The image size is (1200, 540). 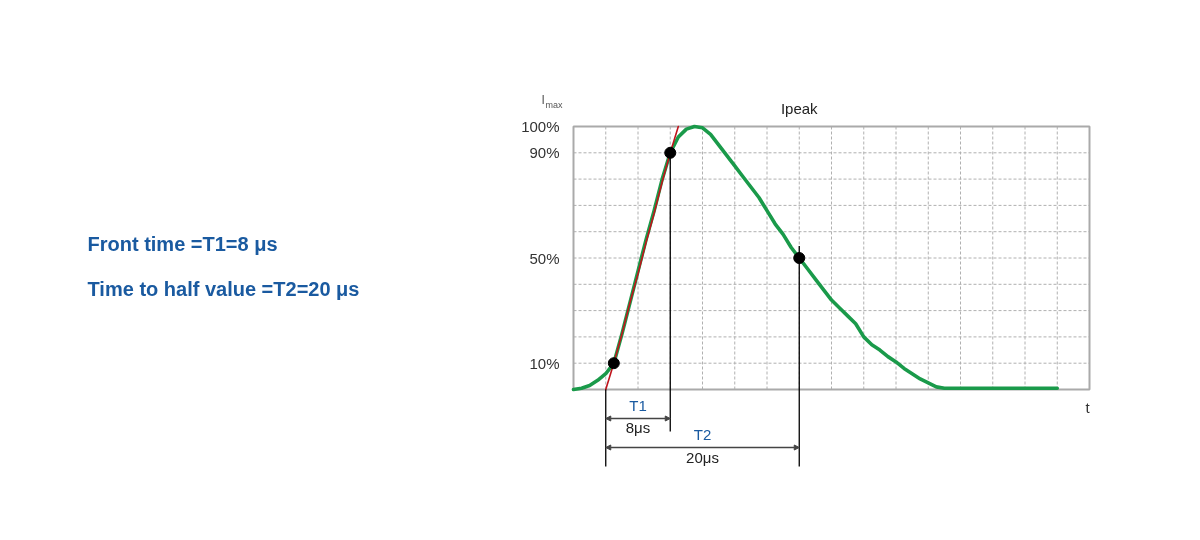 What do you see at coordinates (638, 405) in the screenshot?
I see `text: T1` at bounding box center [638, 405].